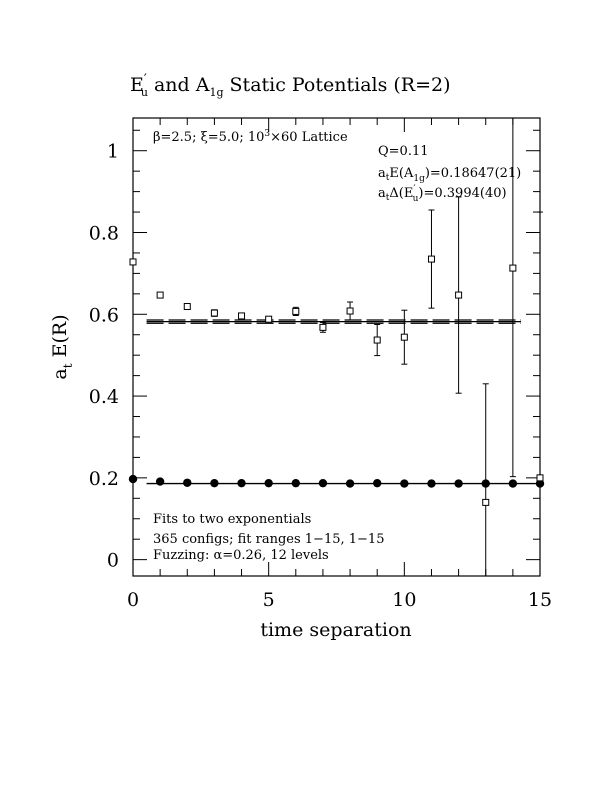  What do you see at coordinates (449, 175) in the screenshot?
I see `ea1g-annotation: atE(A1g)=0.18647(21)` at bounding box center [449, 175].